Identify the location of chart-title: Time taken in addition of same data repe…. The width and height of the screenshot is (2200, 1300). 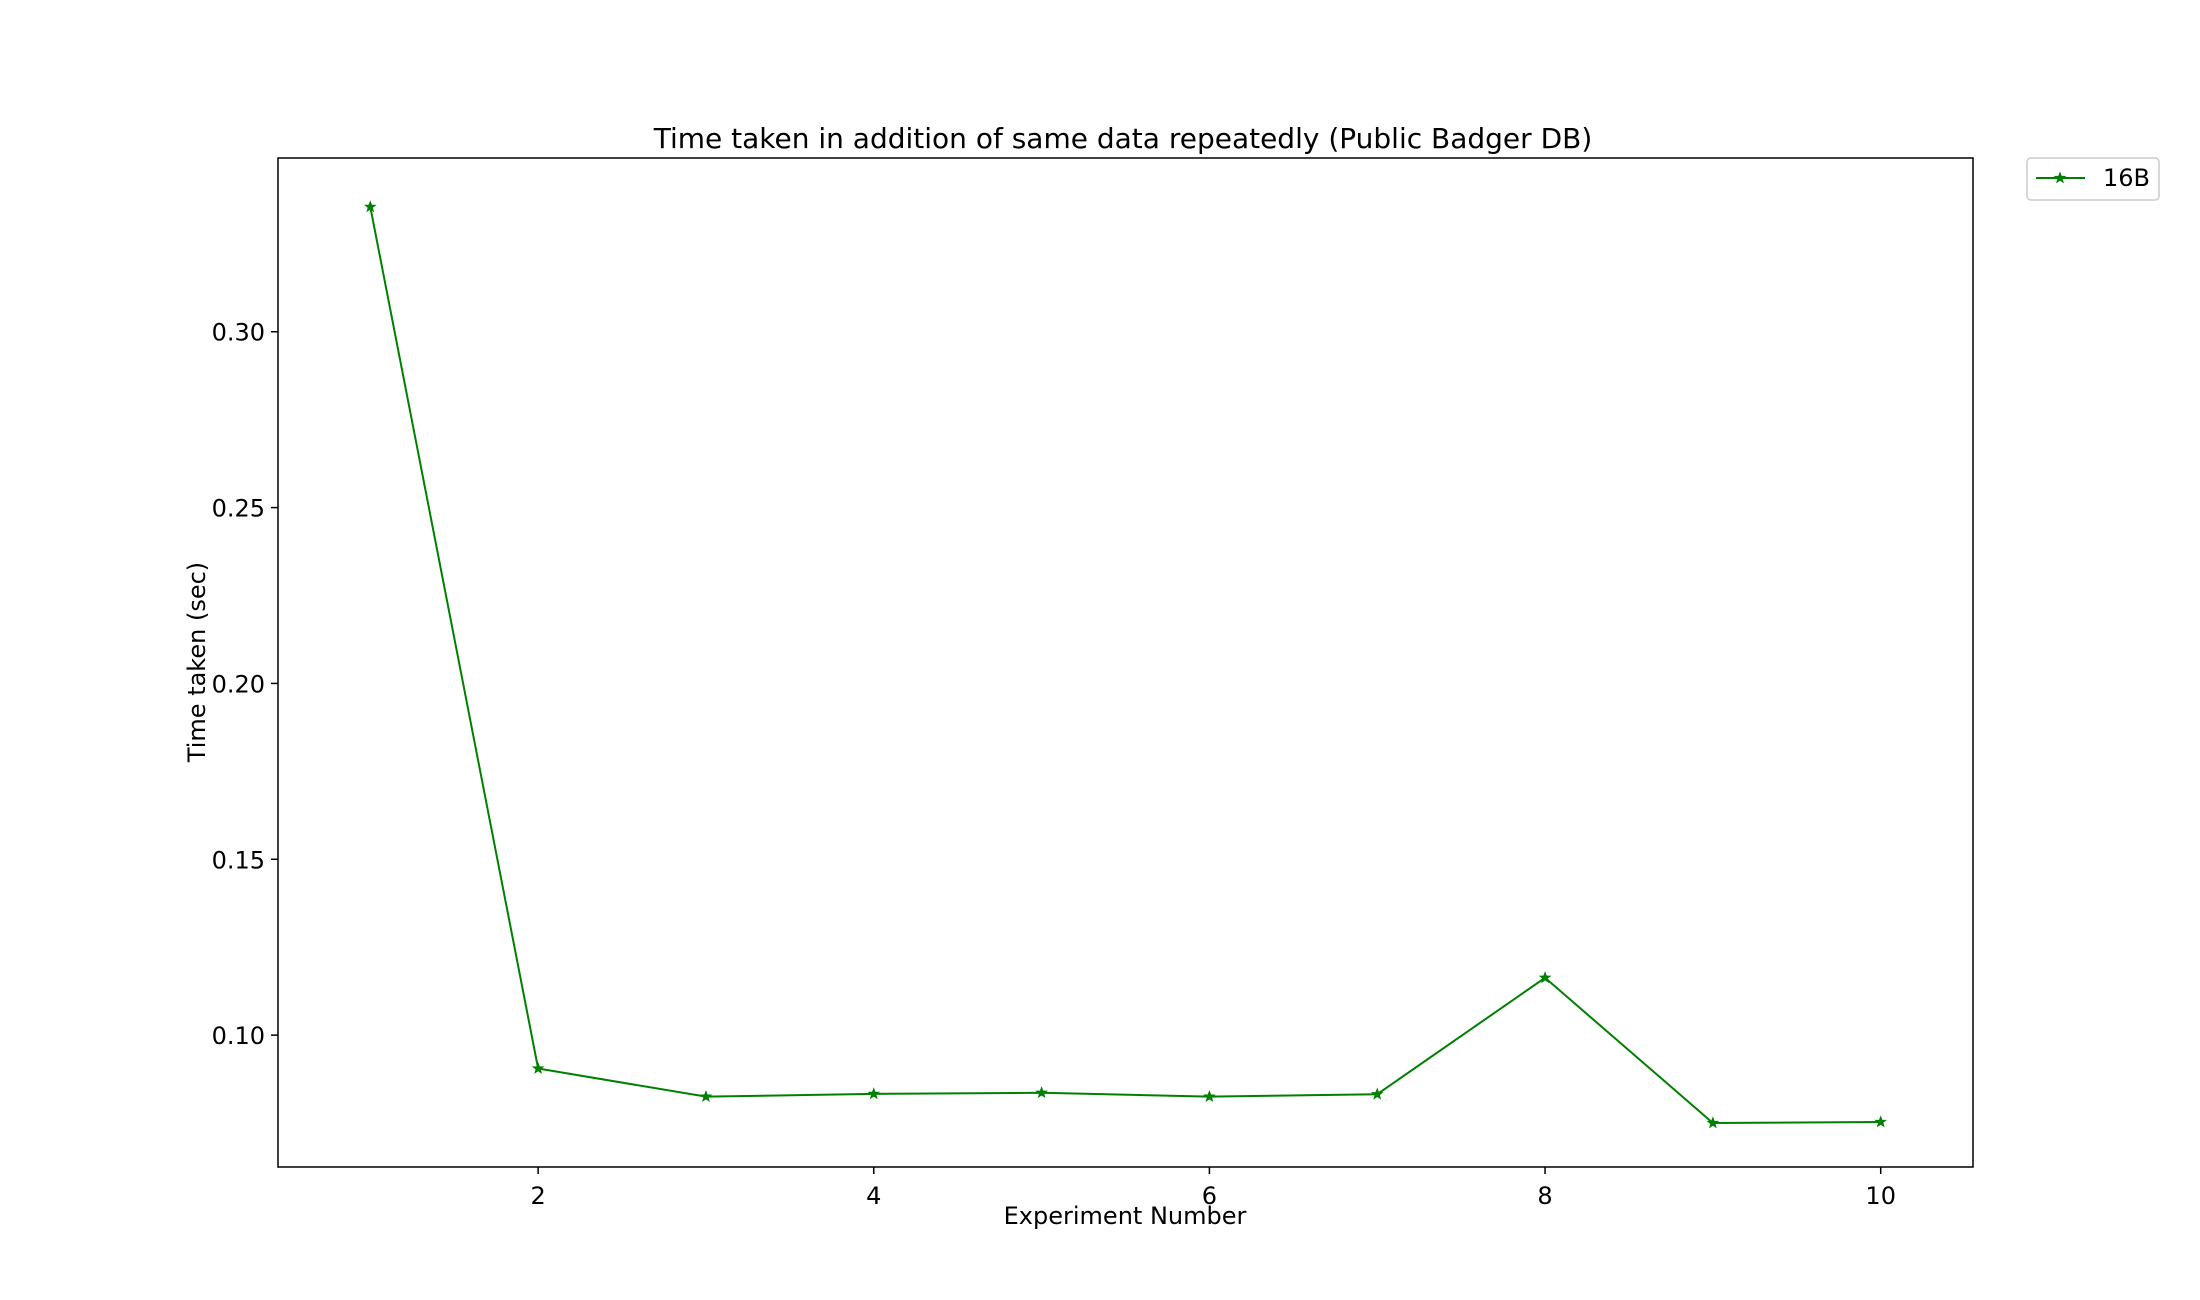
(1123, 138).